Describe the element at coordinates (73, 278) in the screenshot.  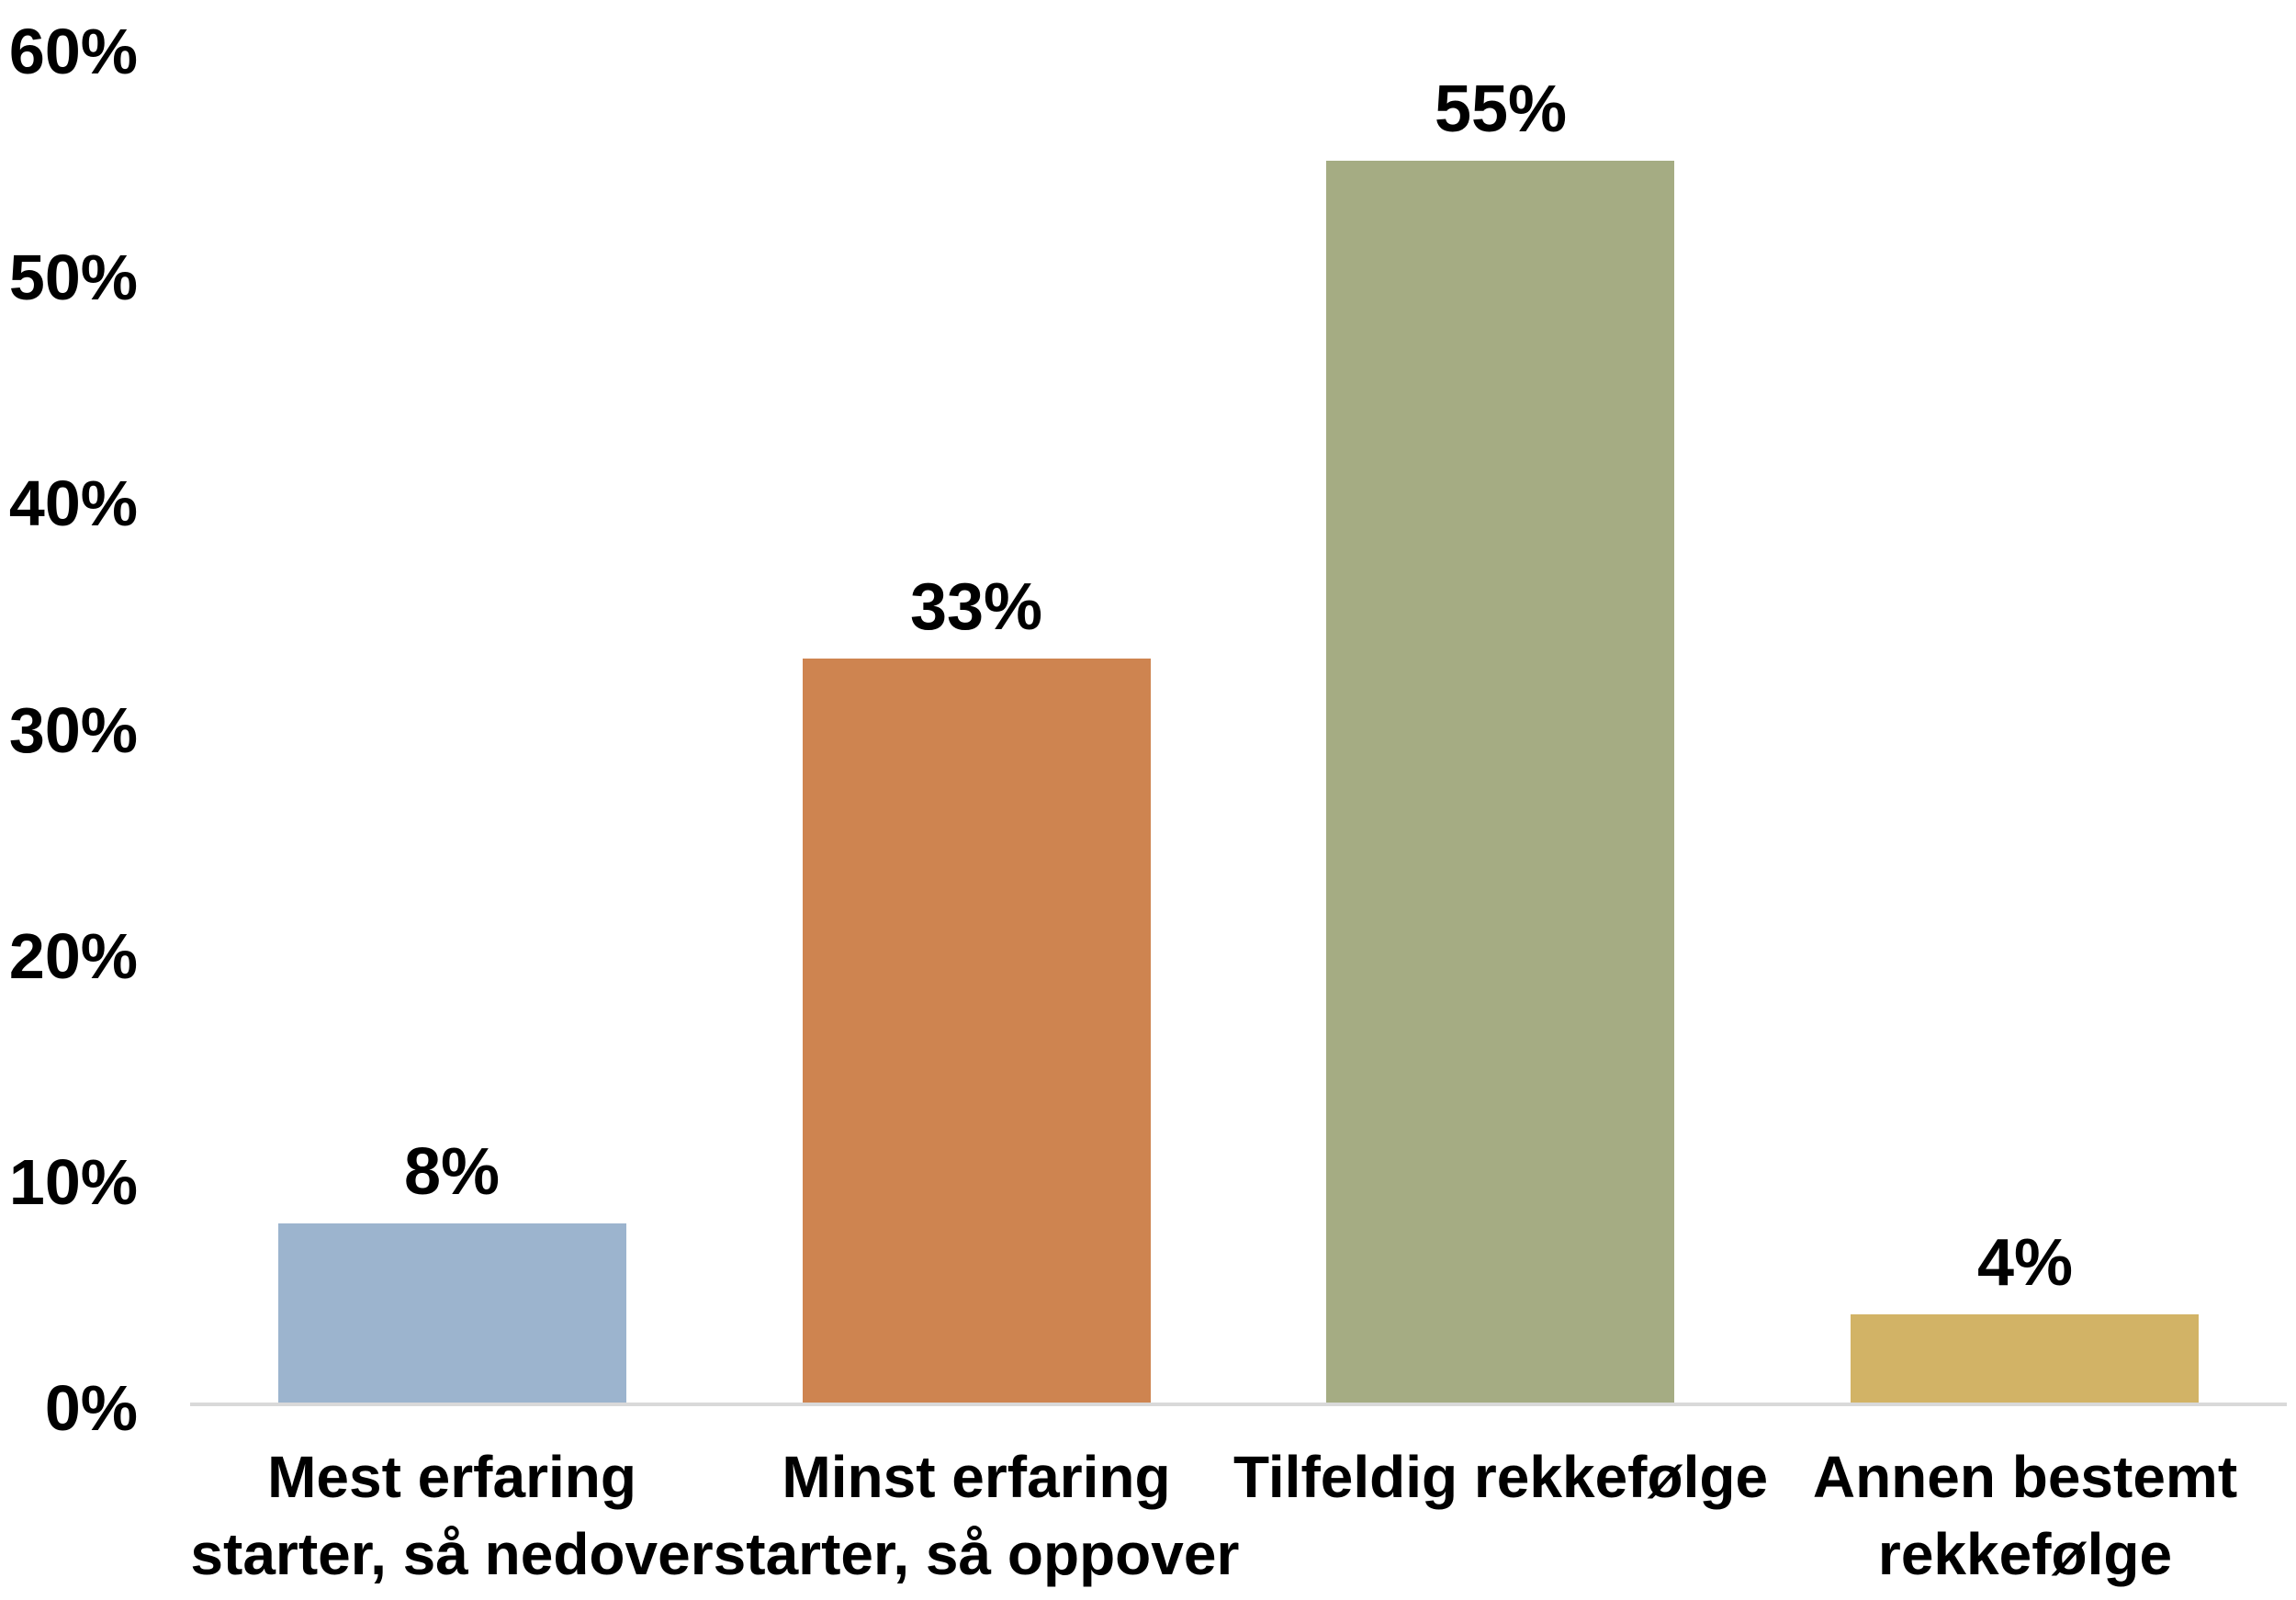
I see `y-tick-label: 50%` at that location.